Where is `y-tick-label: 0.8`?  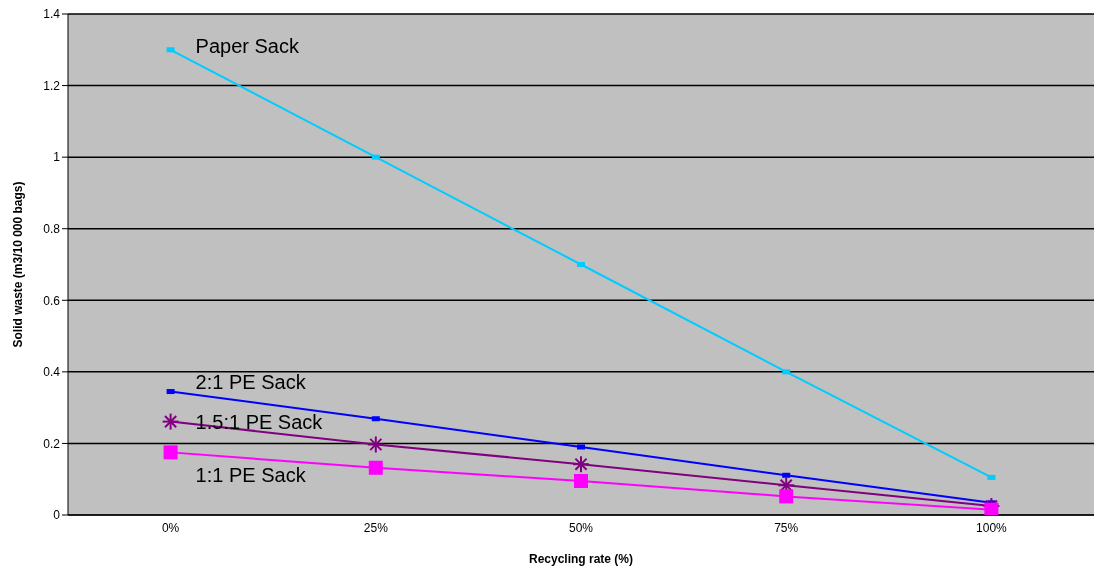
y-tick-label: 0.8 is located at coordinates (52, 228).